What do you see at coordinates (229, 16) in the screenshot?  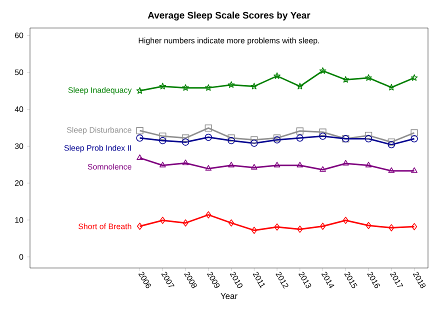 I see `chart-title: Average Sleep Scale Scores by Year` at bounding box center [229, 16].